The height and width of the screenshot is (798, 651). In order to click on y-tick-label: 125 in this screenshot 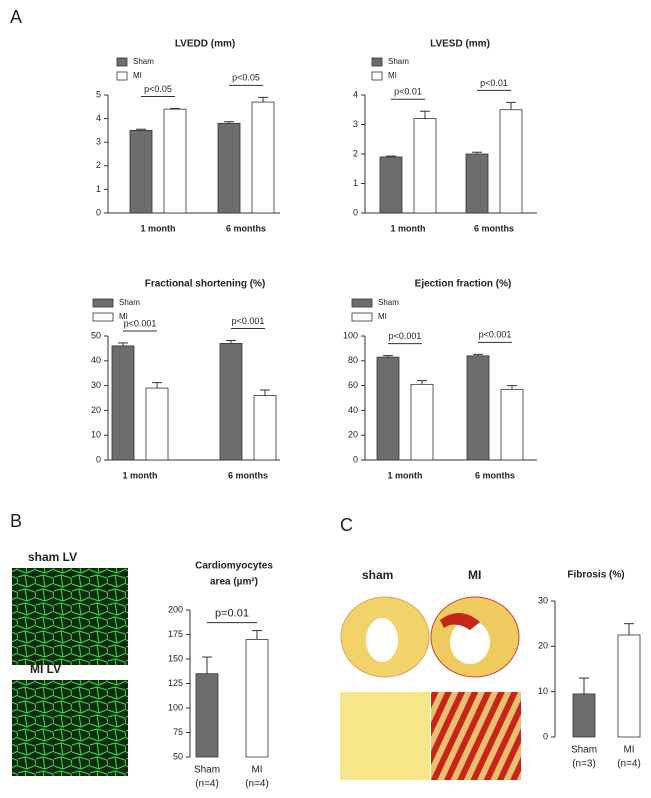, I will do `click(175, 683)`.